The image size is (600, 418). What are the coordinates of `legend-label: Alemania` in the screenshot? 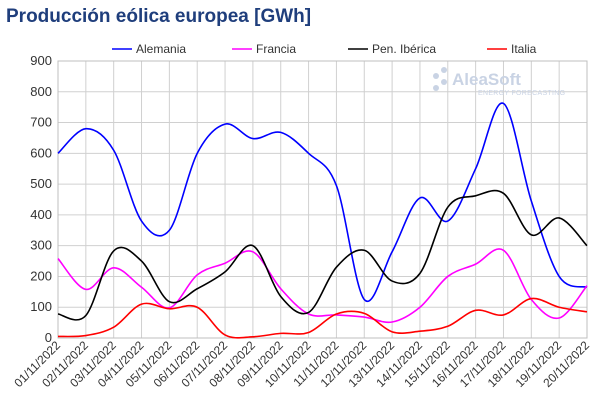 It's located at (161, 49).